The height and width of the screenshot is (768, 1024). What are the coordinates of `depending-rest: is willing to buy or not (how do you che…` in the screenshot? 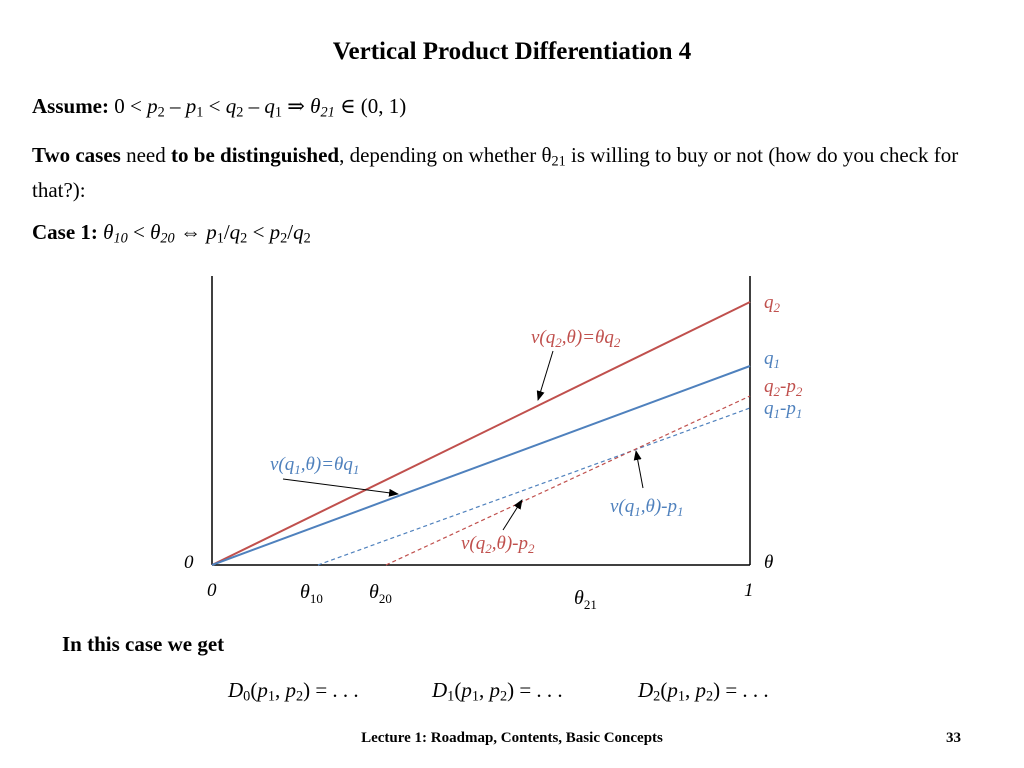 It's located at (495, 172).